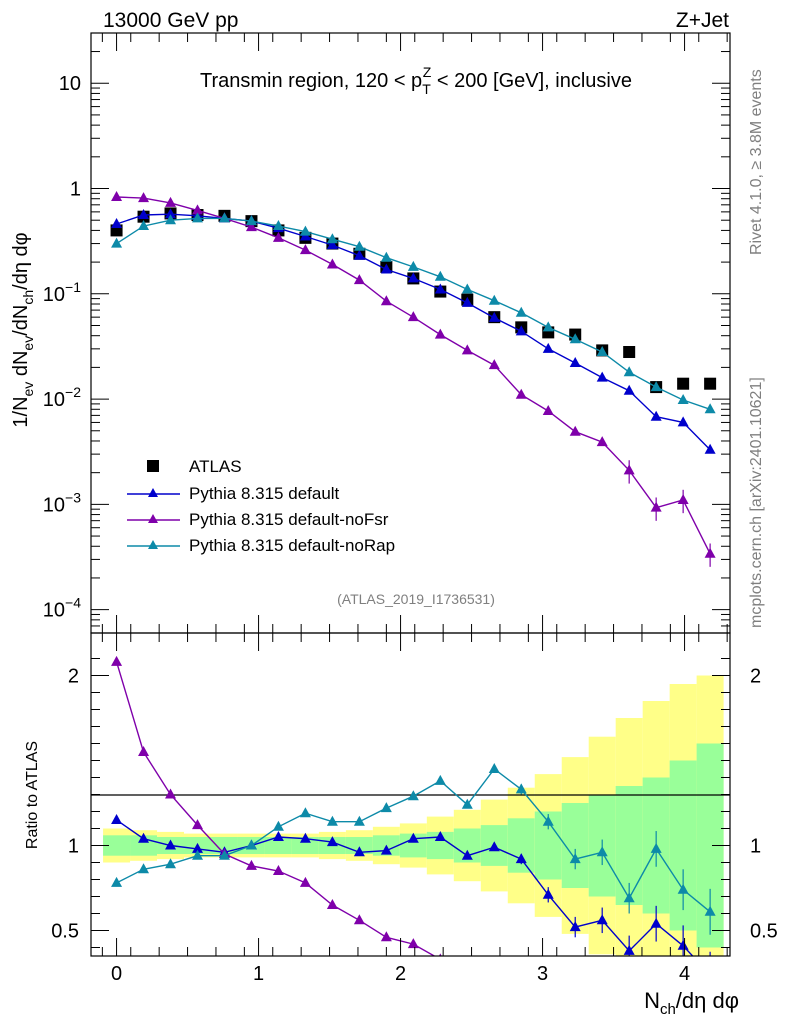  What do you see at coordinates (702, 20) in the screenshot?
I see `process-label: Z+Jet` at bounding box center [702, 20].